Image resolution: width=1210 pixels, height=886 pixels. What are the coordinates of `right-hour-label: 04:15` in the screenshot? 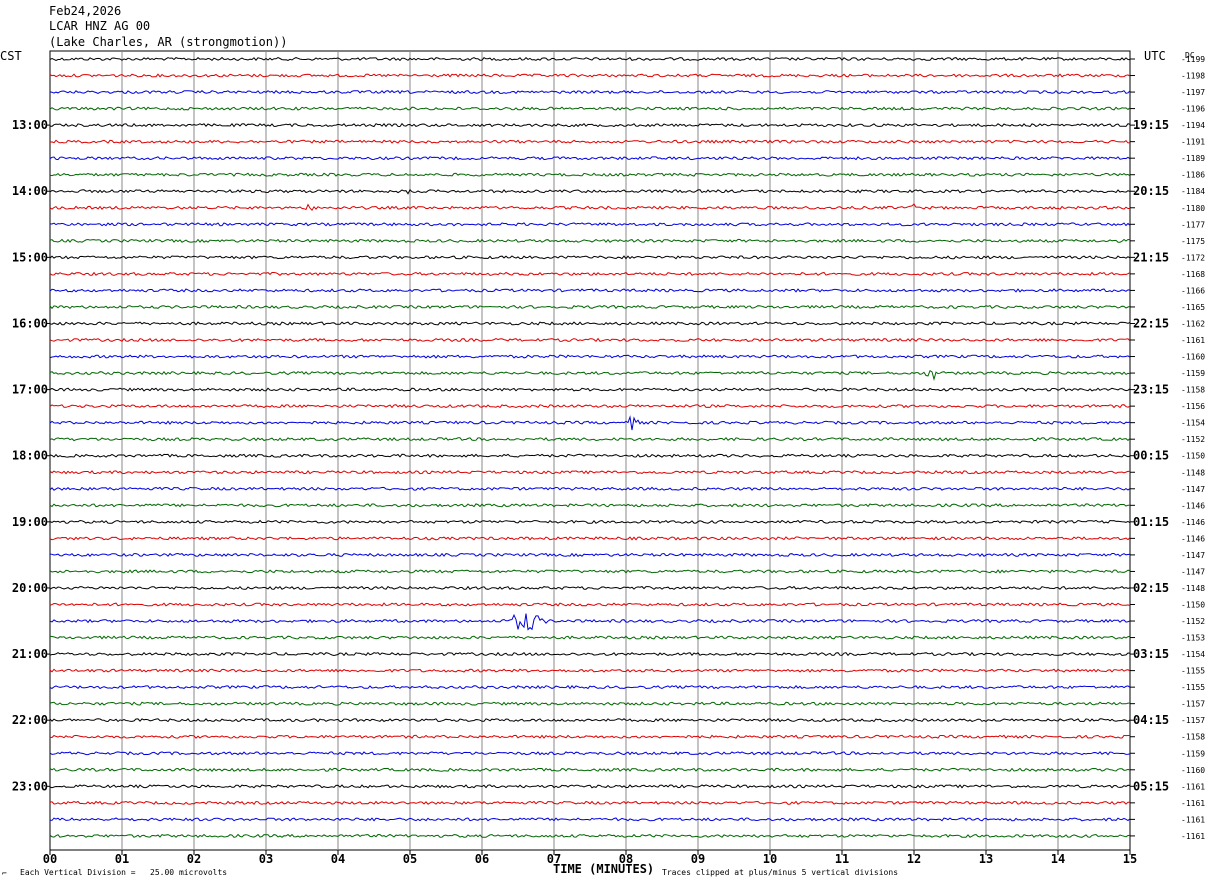 It's located at (1151, 720).